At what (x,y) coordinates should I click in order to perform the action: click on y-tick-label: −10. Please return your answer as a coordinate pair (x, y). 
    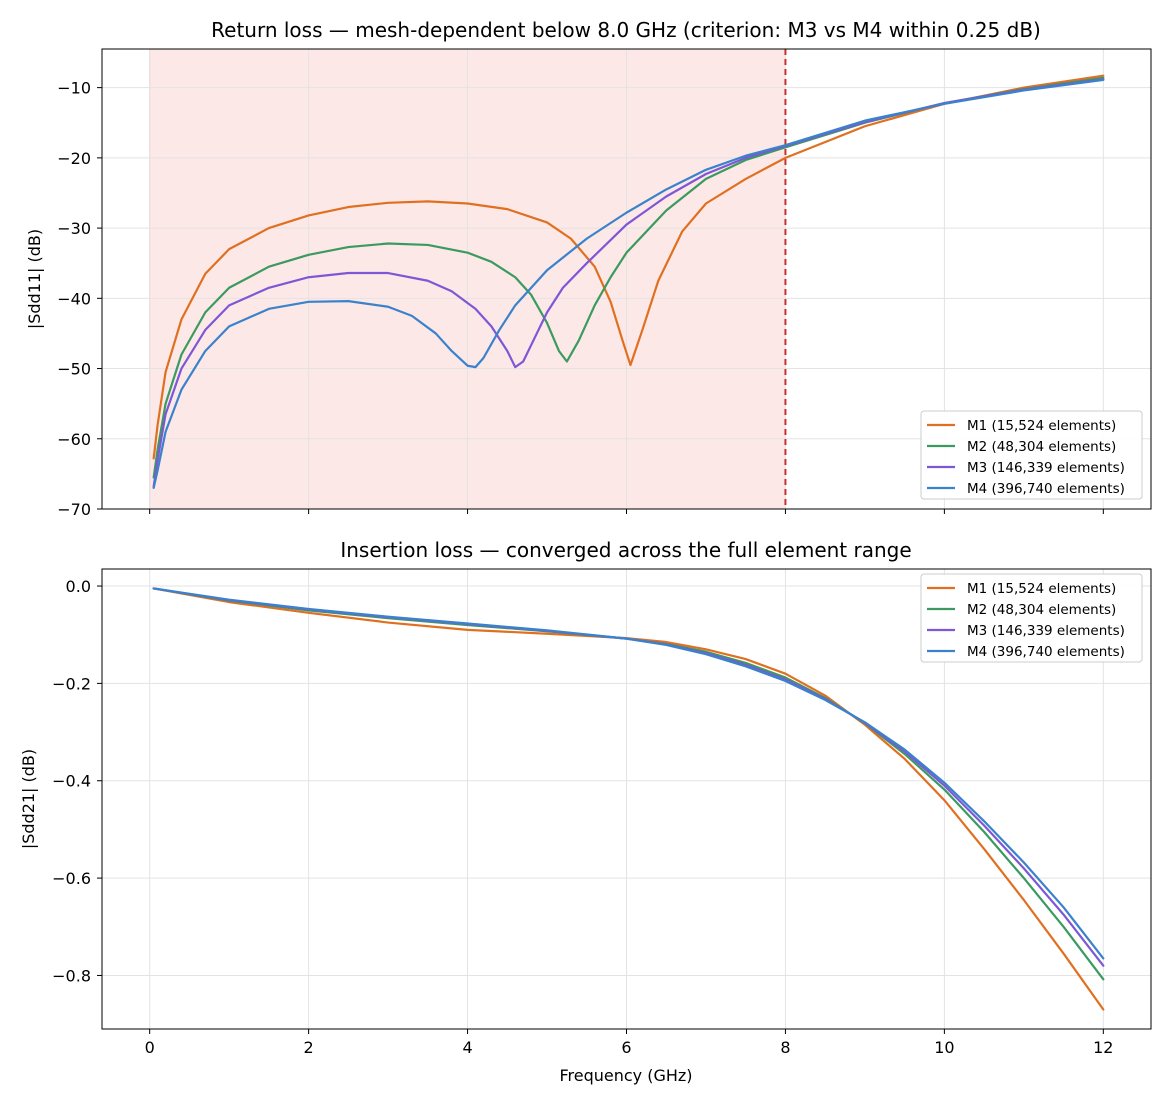
    Looking at the image, I should click on (74, 88).